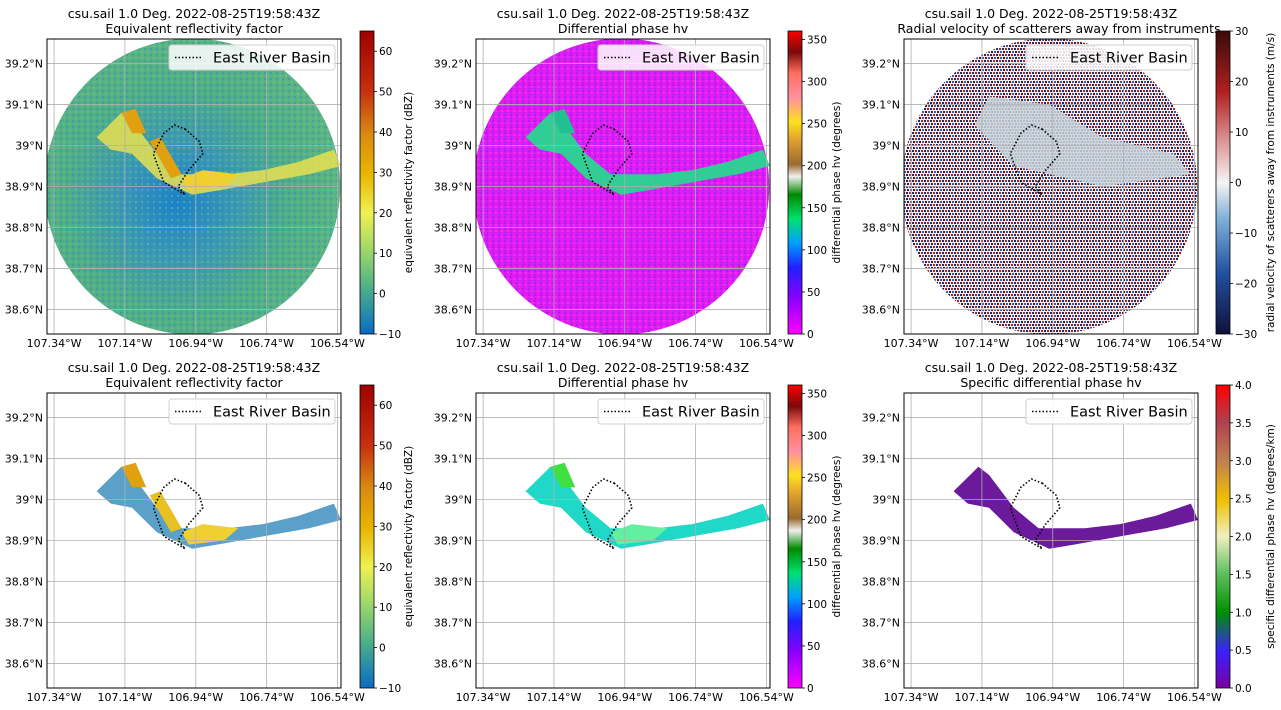 This screenshot has width=1281, height=710. Describe the element at coordinates (1243, 613) in the screenshot. I see `colorbar-tick-label: 1.0` at that location.